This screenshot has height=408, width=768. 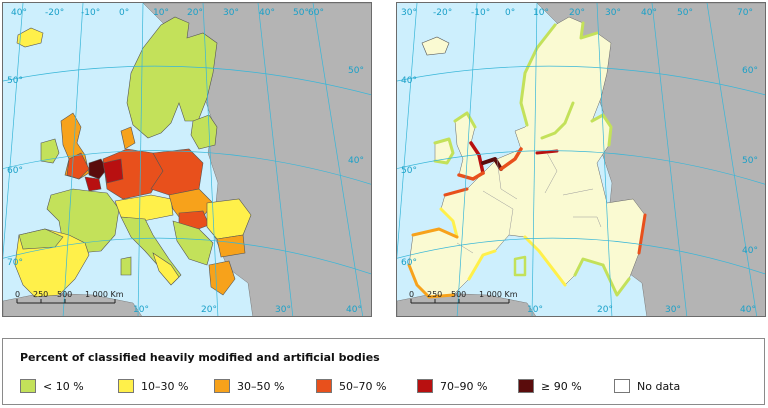 I want to click on legend-label: ≥ 90 %, so click(x=561, y=386).